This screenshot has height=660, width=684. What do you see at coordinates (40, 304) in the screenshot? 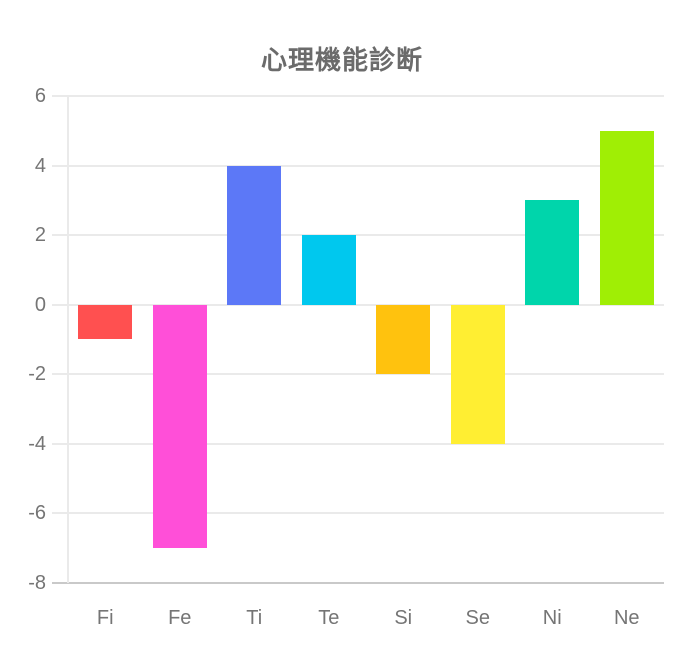
I see `y-axis-tick-label: 0` at bounding box center [40, 304].